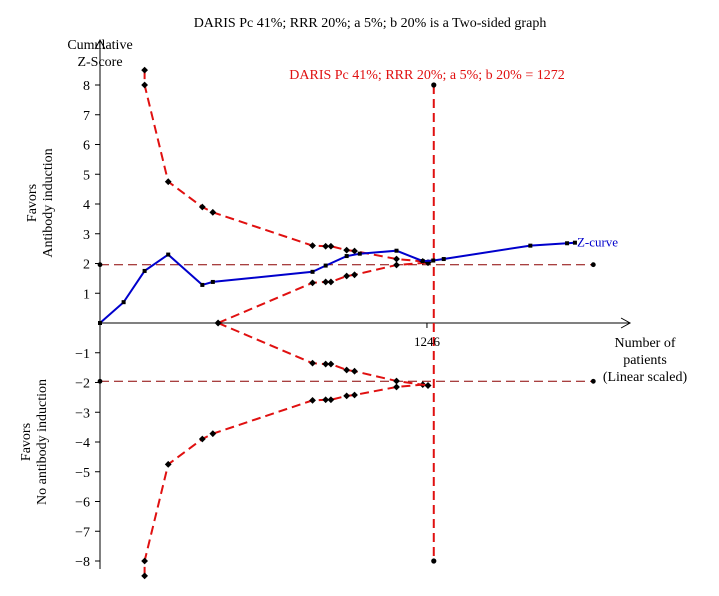 The image size is (719, 596). Describe the element at coordinates (323, 354) in the screenshot. I see `lower-futility-boundary` at that location.